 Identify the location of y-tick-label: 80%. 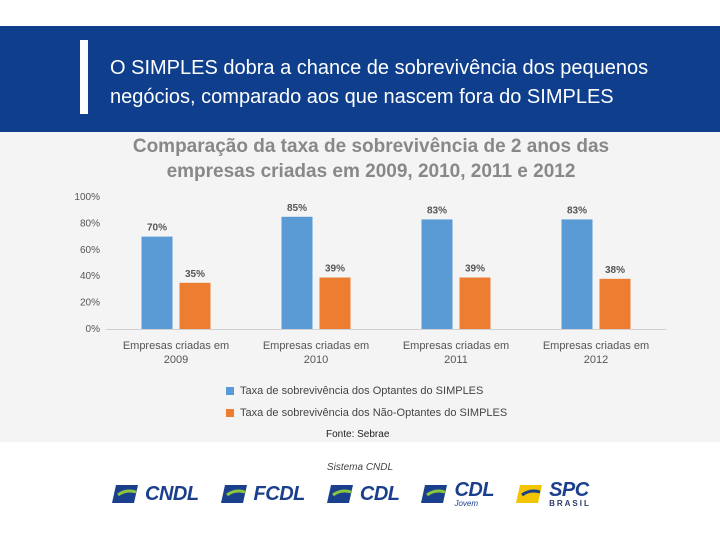
(90, 223).